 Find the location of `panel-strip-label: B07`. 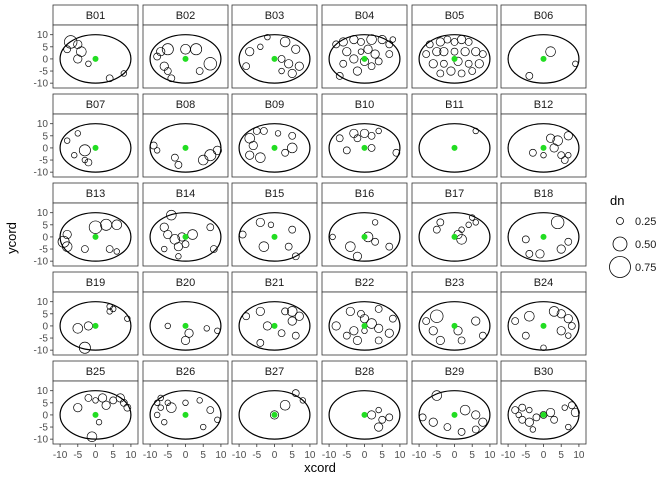

panel-strip-label: B07 is located at coordinates (96, 105).